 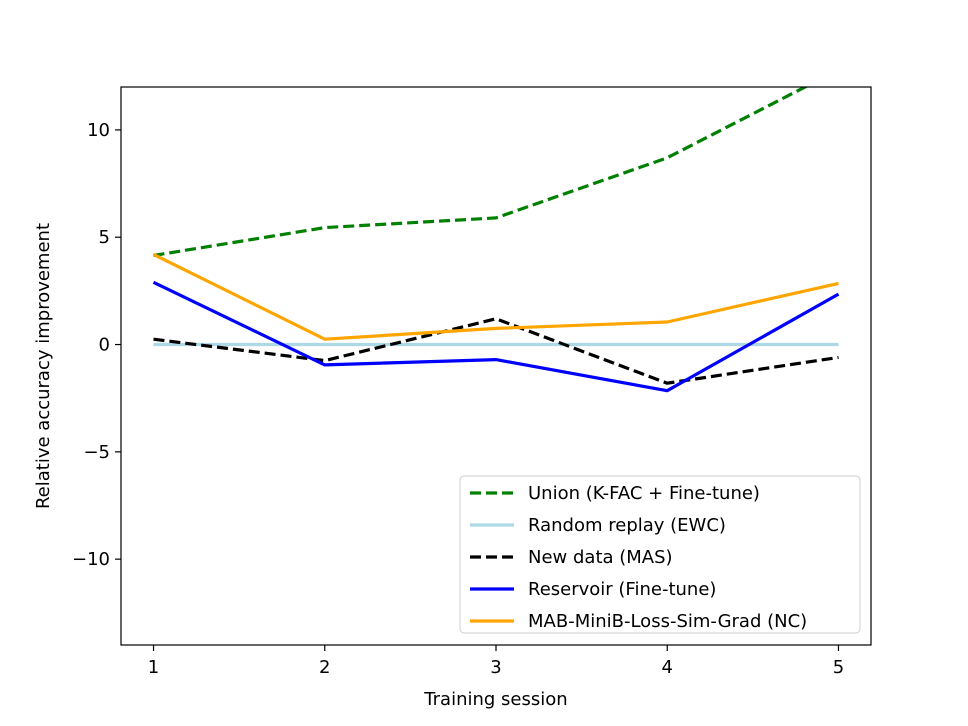 What do you see at coordinates (495, 699) in the screenshot?
I see `x-axis-label: Training session` at bounding box center [495, 699].